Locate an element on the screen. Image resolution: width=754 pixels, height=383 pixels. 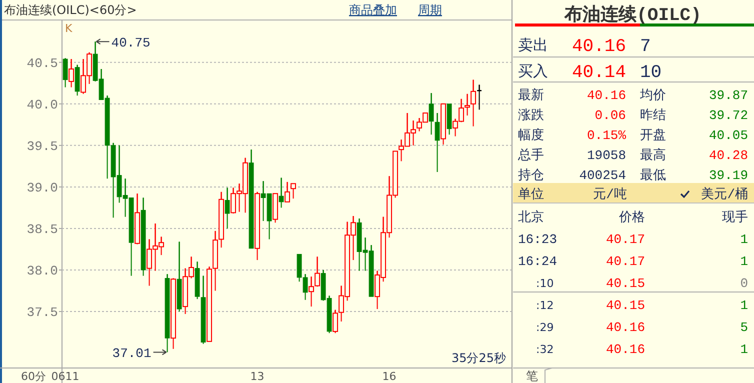
text: 39.72 is located at coordinates (728, 115).